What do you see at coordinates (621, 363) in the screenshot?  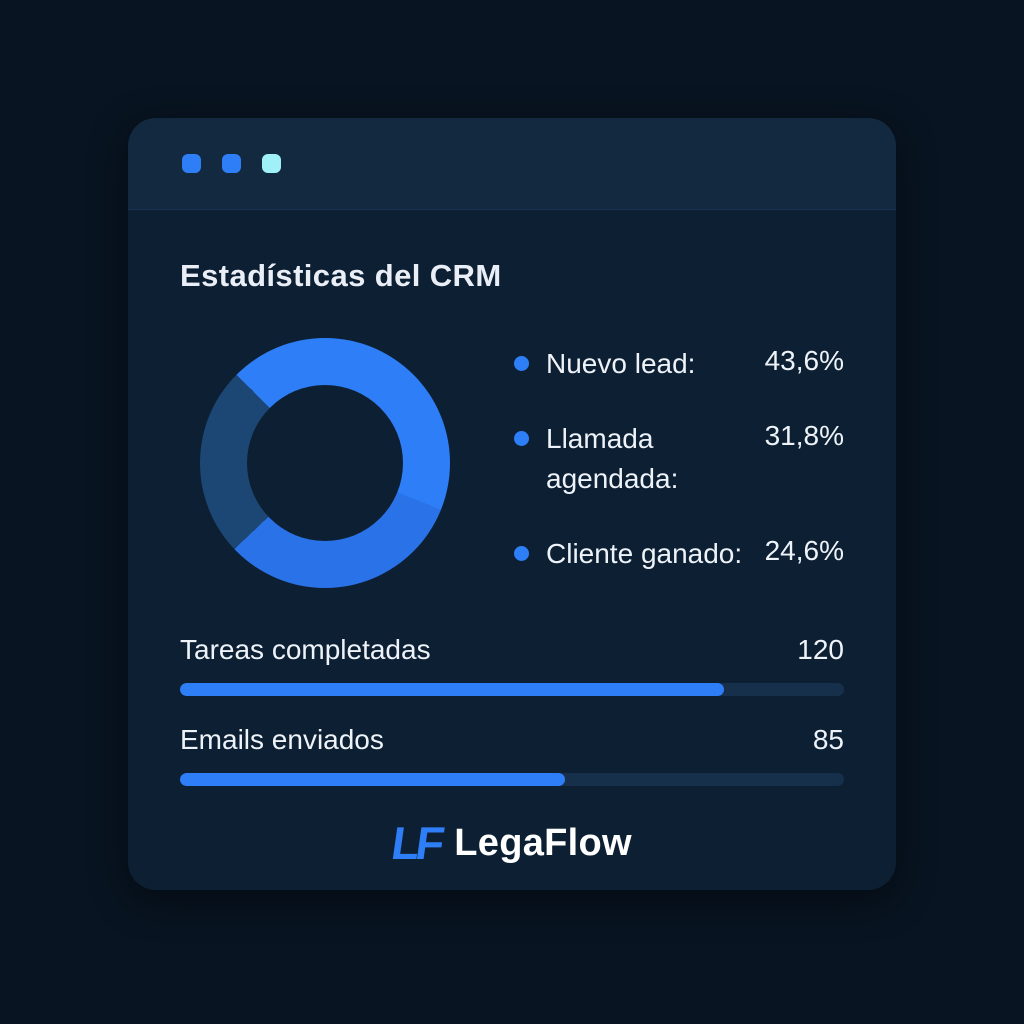 I see `legend-label: Nuevo lead:` at bounding box center [621, 363].